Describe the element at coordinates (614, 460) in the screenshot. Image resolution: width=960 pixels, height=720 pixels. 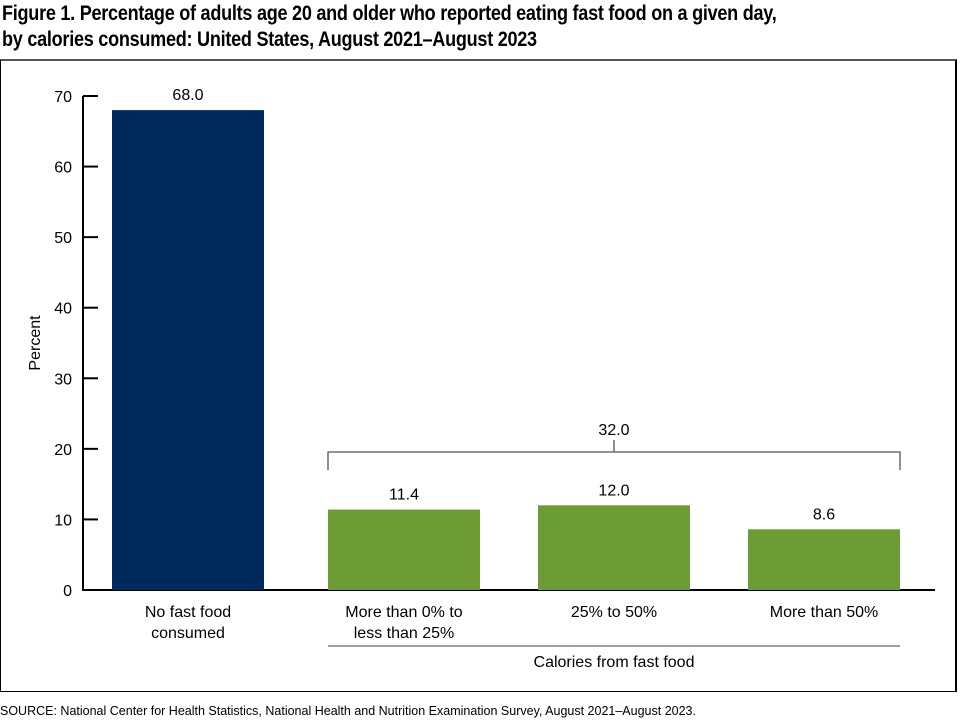
I see `group-bracket` at that location.